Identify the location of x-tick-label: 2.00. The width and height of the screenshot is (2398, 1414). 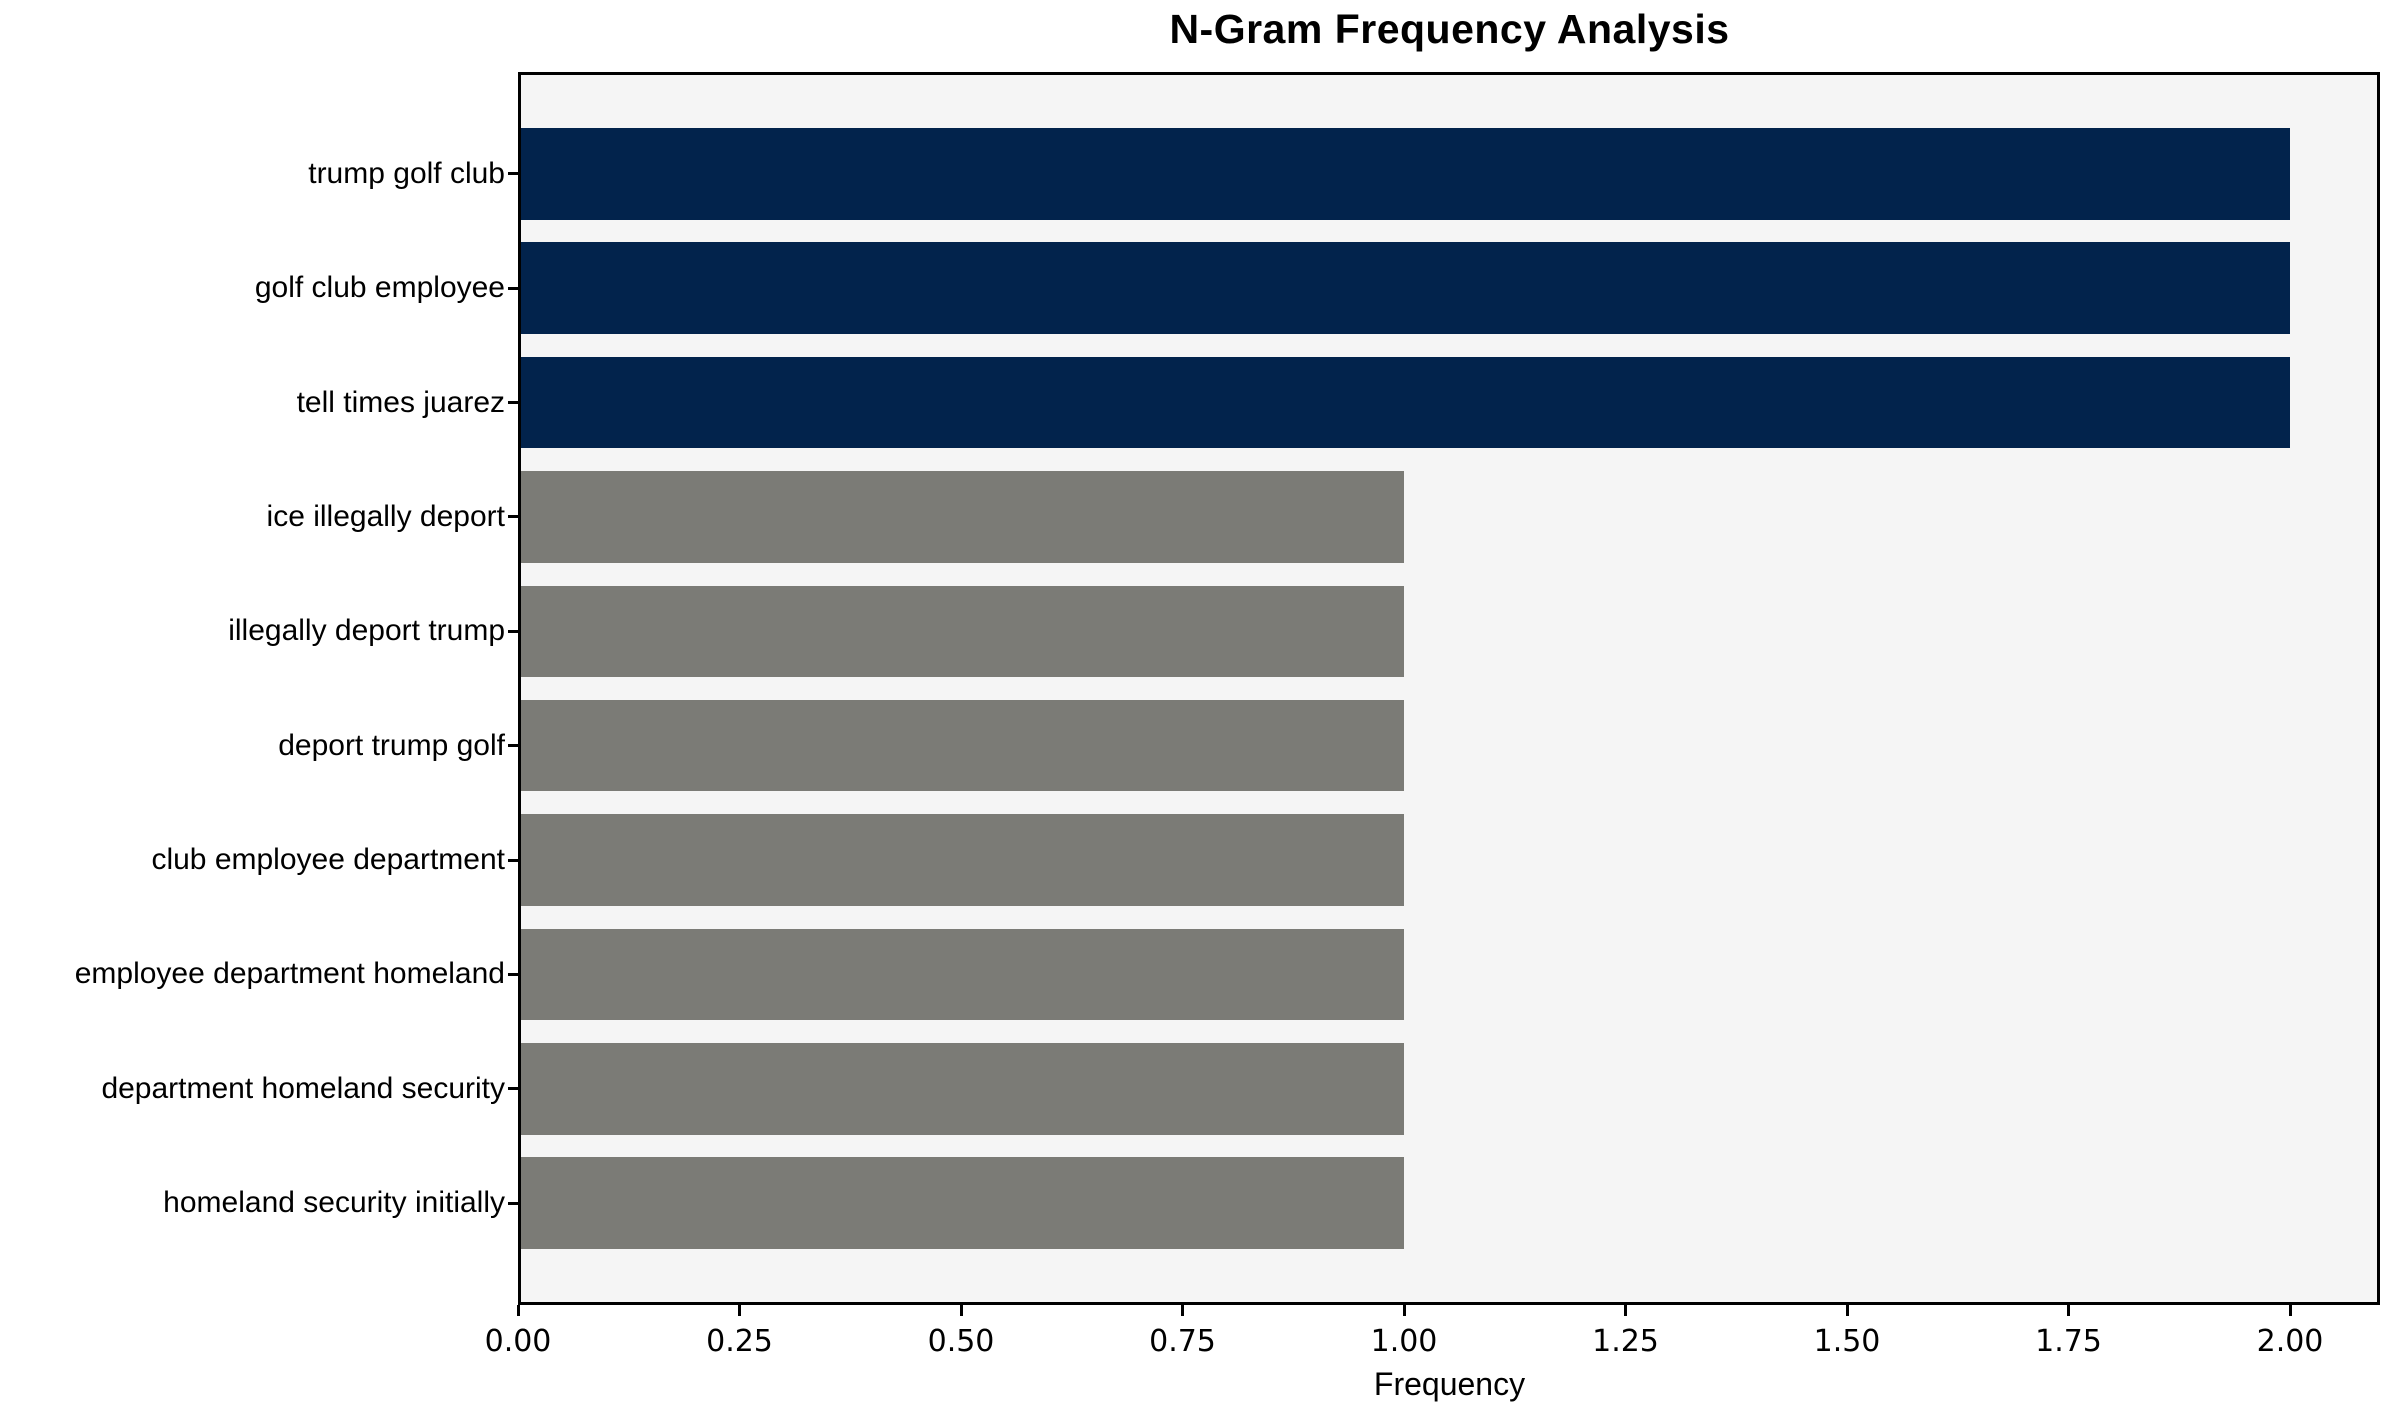
(2290, 1341).